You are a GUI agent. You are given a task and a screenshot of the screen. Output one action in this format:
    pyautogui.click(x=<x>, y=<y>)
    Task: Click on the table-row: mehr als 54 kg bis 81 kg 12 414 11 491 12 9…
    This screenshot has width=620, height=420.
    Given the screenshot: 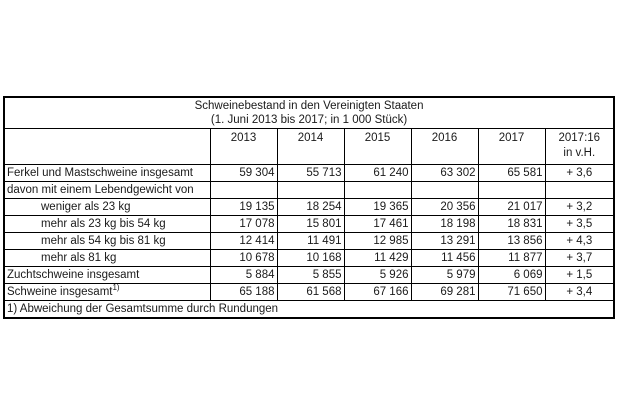 What is the action you would take?
    pyautogui.click(x=309, y=241)
    